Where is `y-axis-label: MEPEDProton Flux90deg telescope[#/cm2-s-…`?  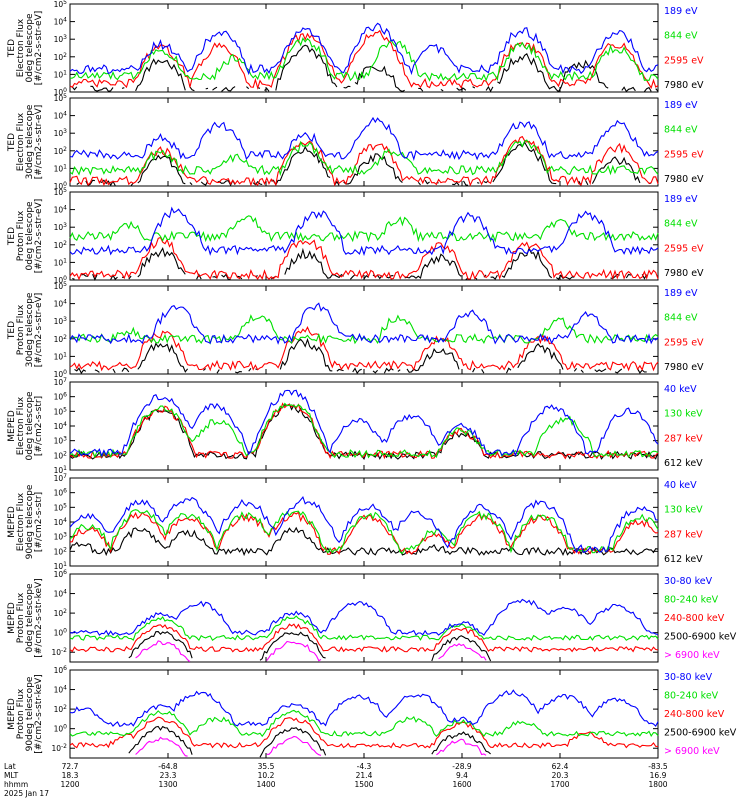
y-axis-label: MEPEDProton Flux90deg telescope[#/cm2-s-… is located at coordinates (25, 713).